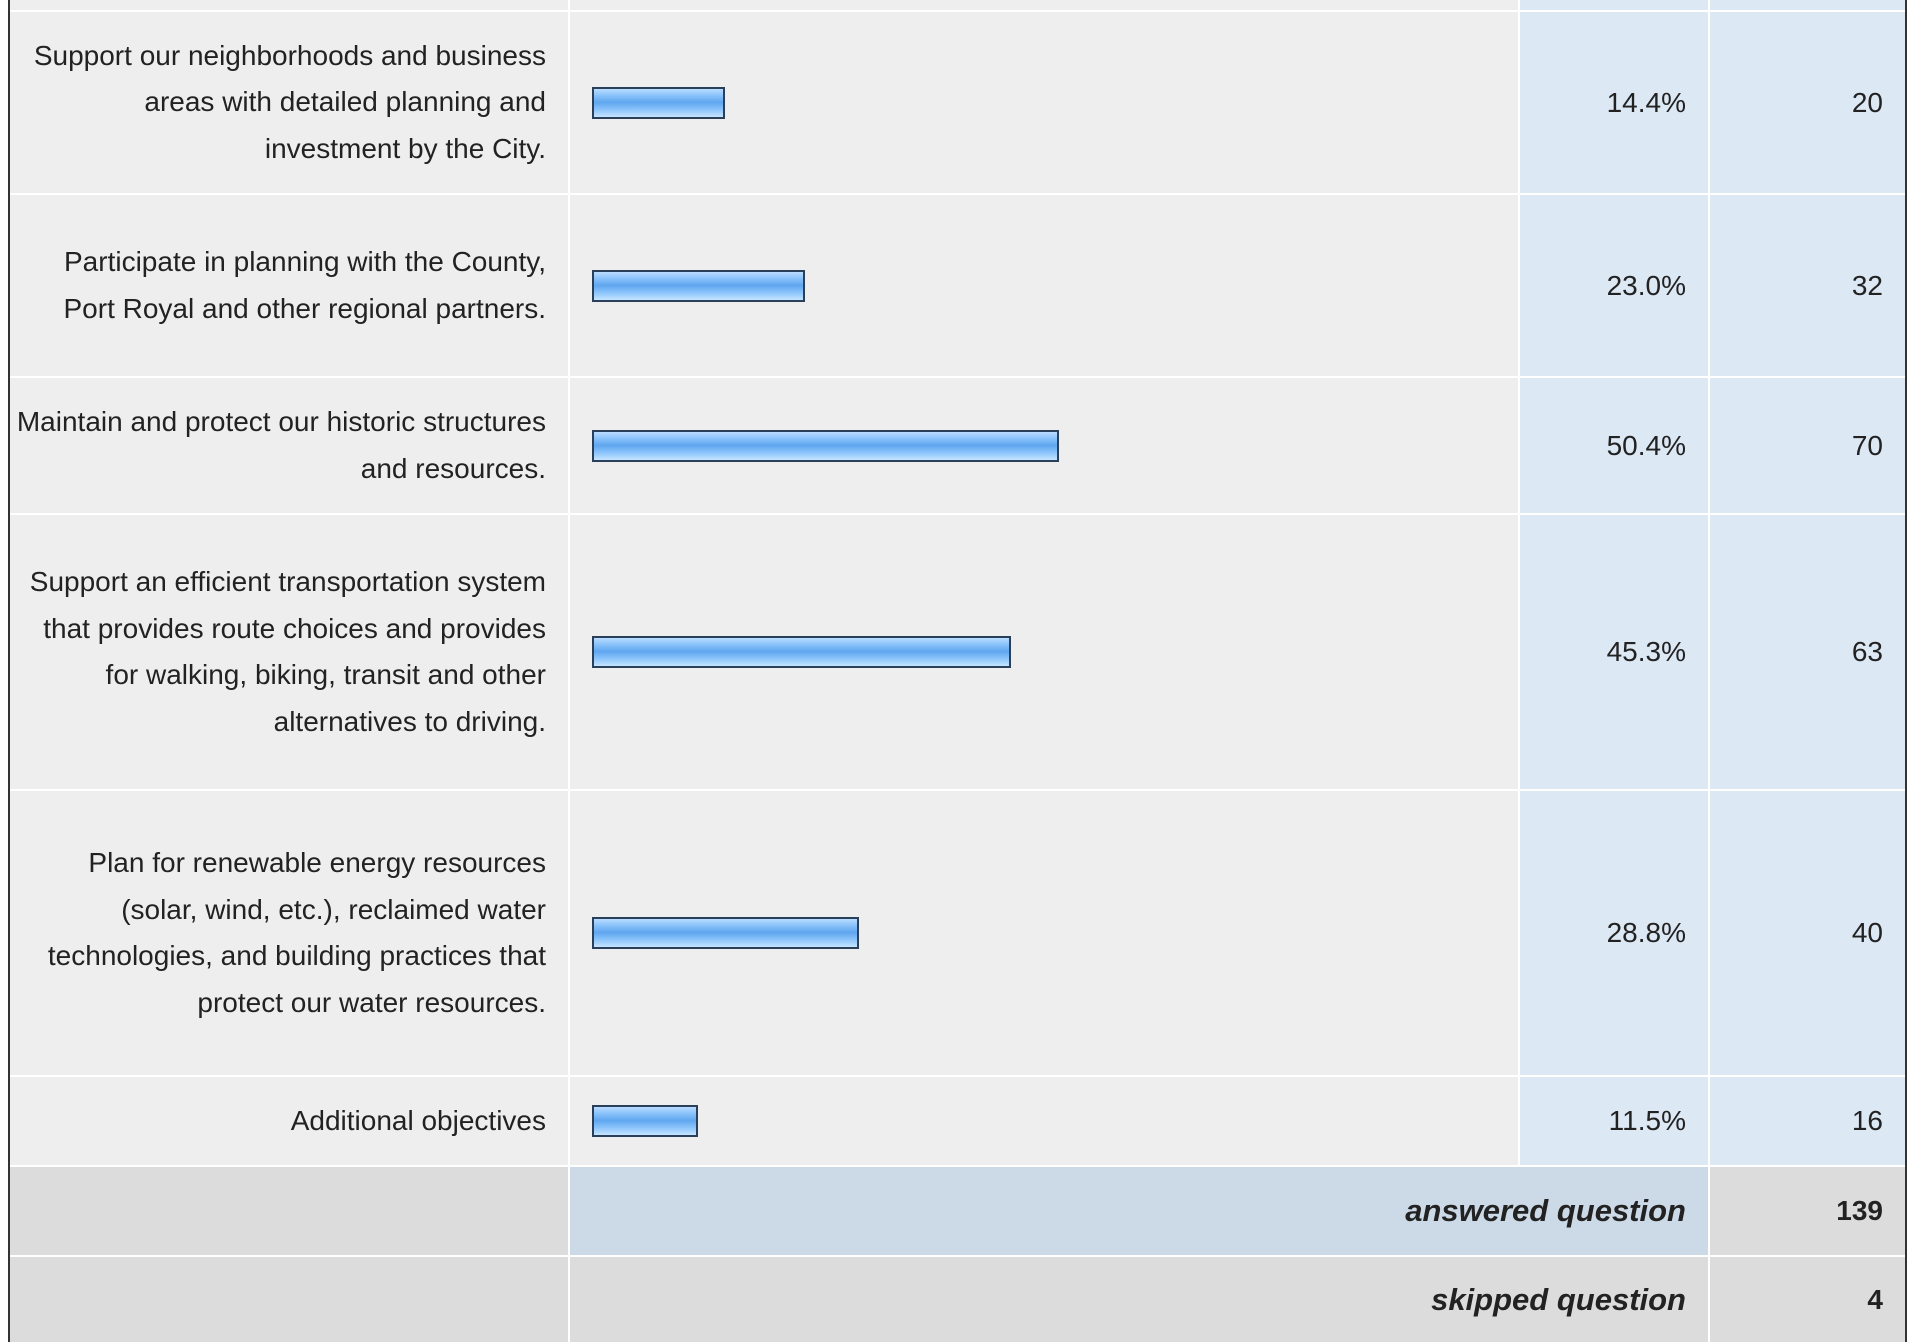  I want to click on skipped-row: skipped question 4, so click(957, 1299).